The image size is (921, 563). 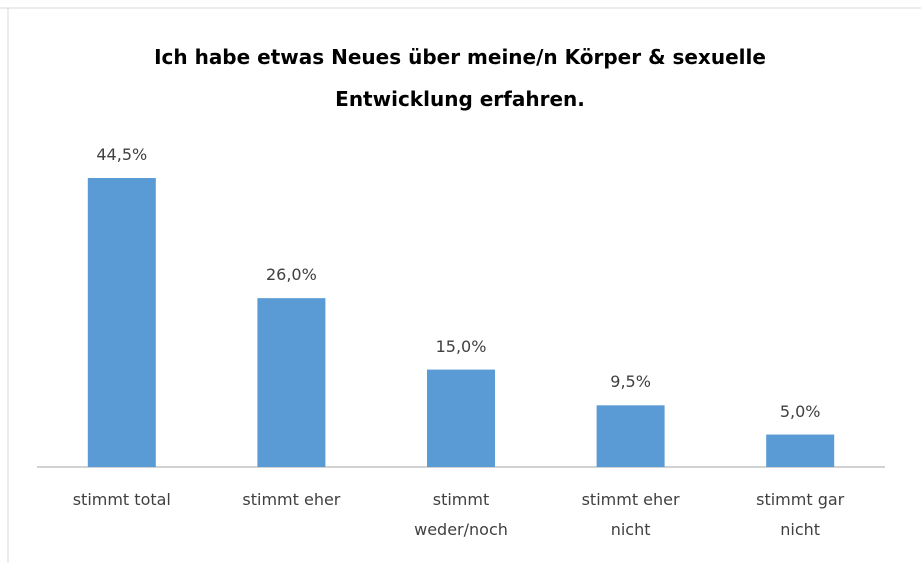 What do you see at coordinates (122, 154) in the screenshot?
I see `value-label: 44,5%` at bounding box center [122, 154].